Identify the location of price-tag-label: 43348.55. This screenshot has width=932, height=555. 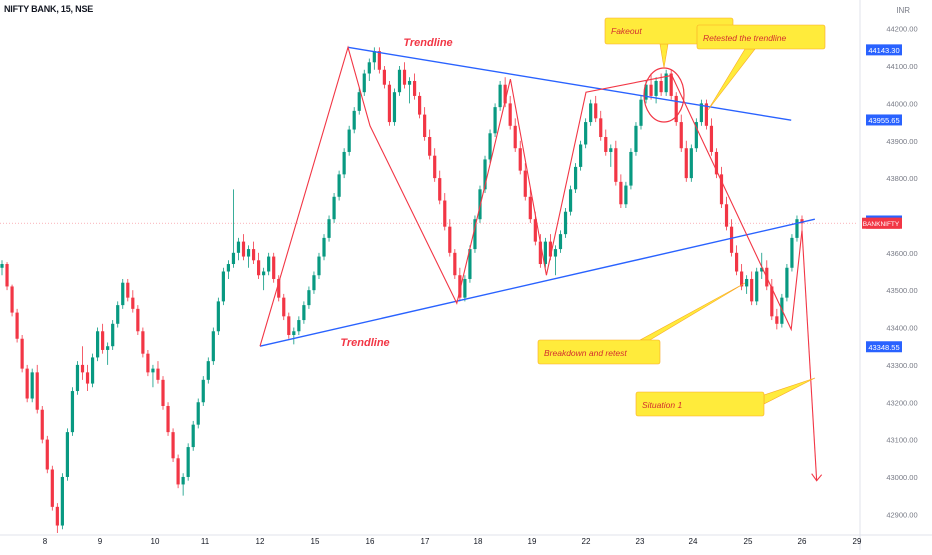
(883, 347).